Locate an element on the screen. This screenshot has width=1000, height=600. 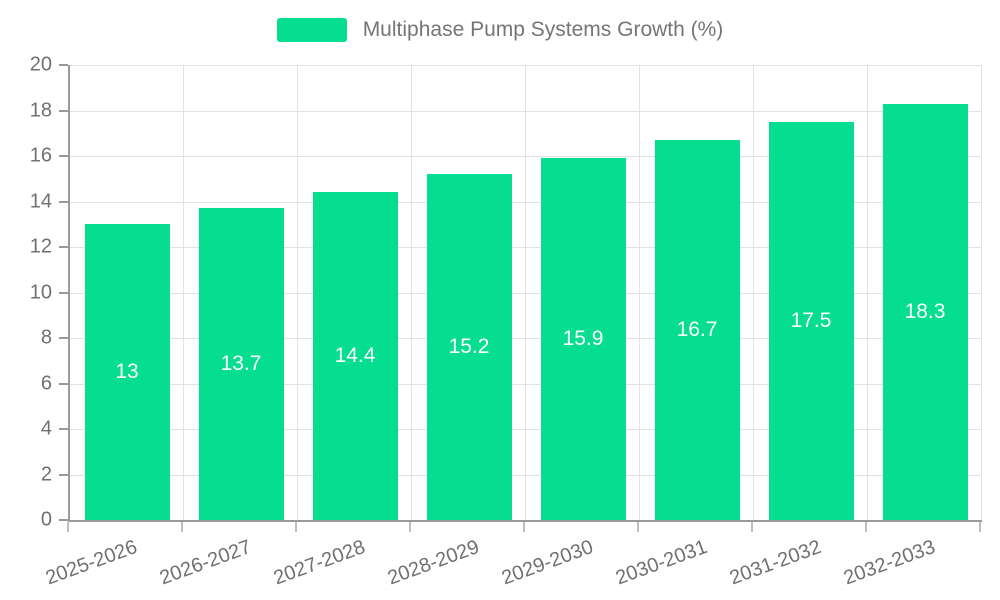
bar-value-label: 15.9 is located at coordinates (583, 339).